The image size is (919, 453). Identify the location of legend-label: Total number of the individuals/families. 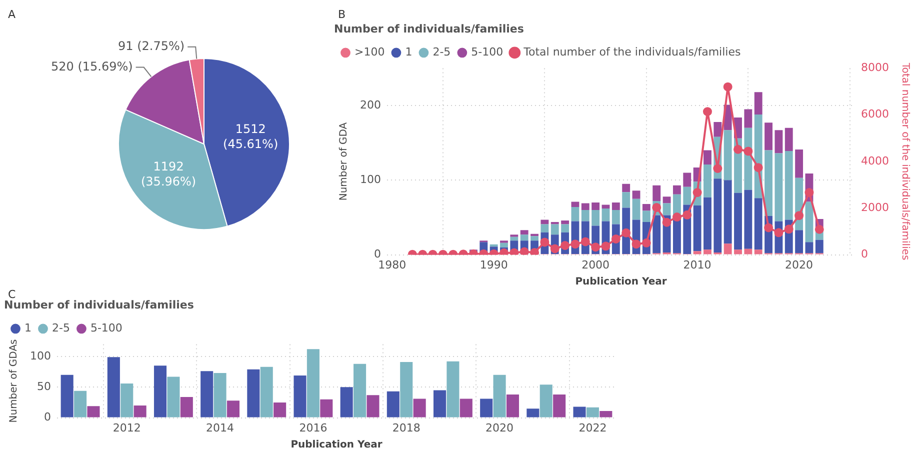
(631, 52).